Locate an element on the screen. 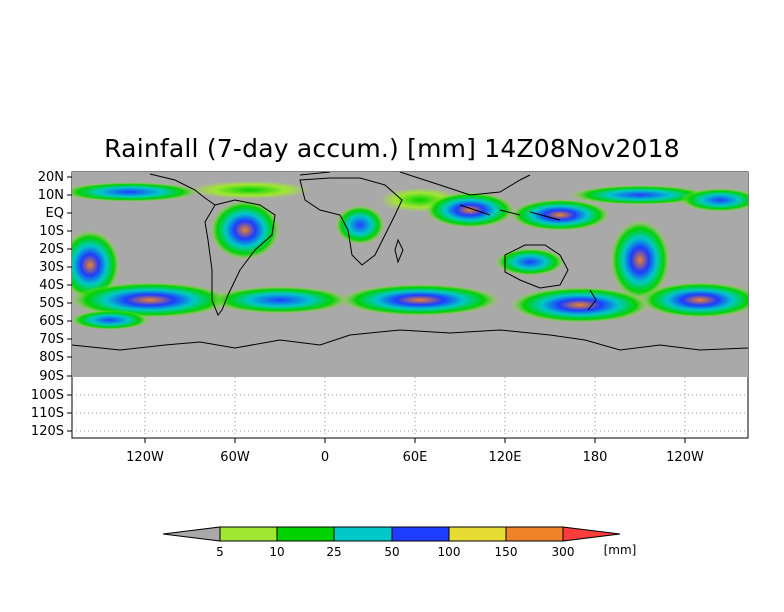  lat-label: 60S is located at coordinates (51, 321).